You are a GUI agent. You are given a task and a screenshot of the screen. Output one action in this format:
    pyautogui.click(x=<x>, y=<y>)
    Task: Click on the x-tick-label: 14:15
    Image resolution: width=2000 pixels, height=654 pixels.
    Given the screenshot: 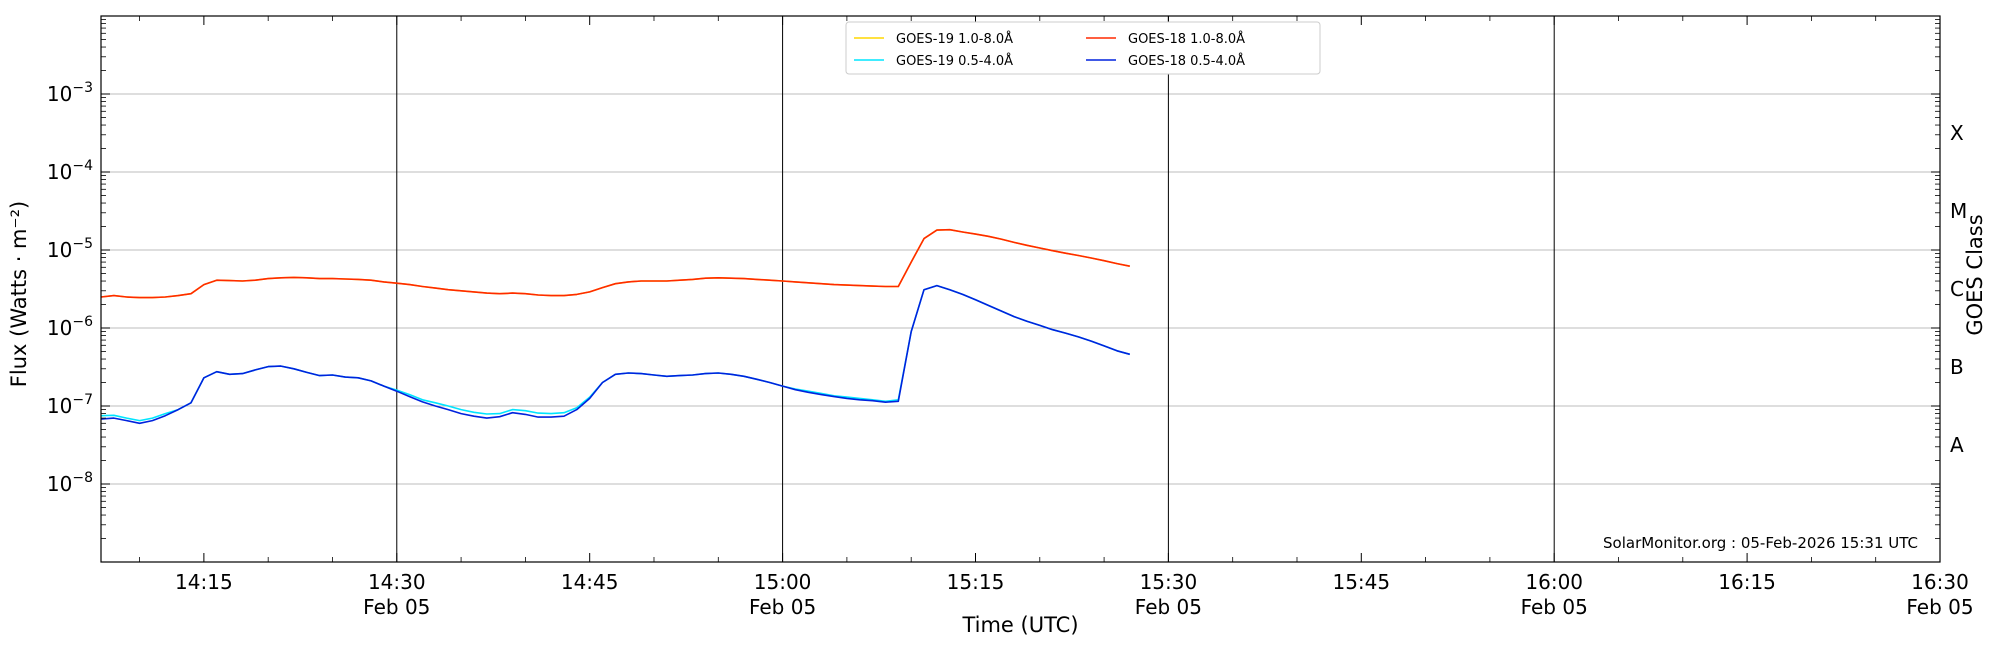 What is the action you would take?
    pyautogui.click(x=204, y=582)
    